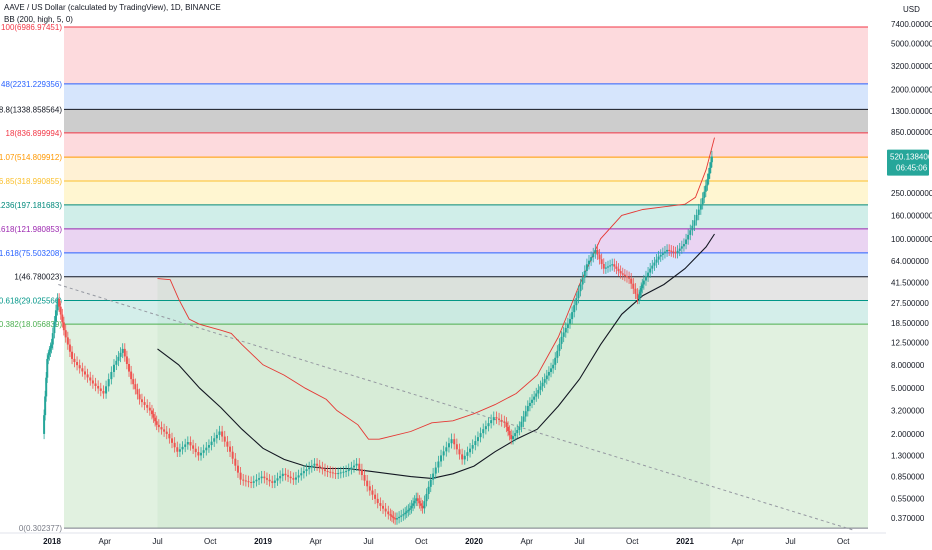  Describe the element at coordinates (31, 253) in the screenshot. I see `fib-label-8: 1.618(75.503208)` at that location.